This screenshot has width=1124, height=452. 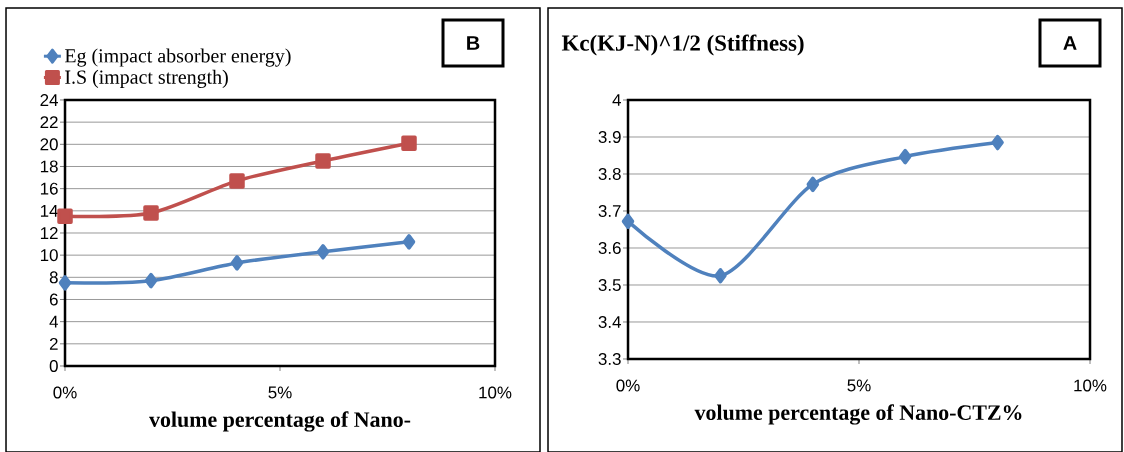 What do you see at coordinates (53, 277) in the screenshot?
I see `y-tick-label: 8` at bounding box center [53, 277].